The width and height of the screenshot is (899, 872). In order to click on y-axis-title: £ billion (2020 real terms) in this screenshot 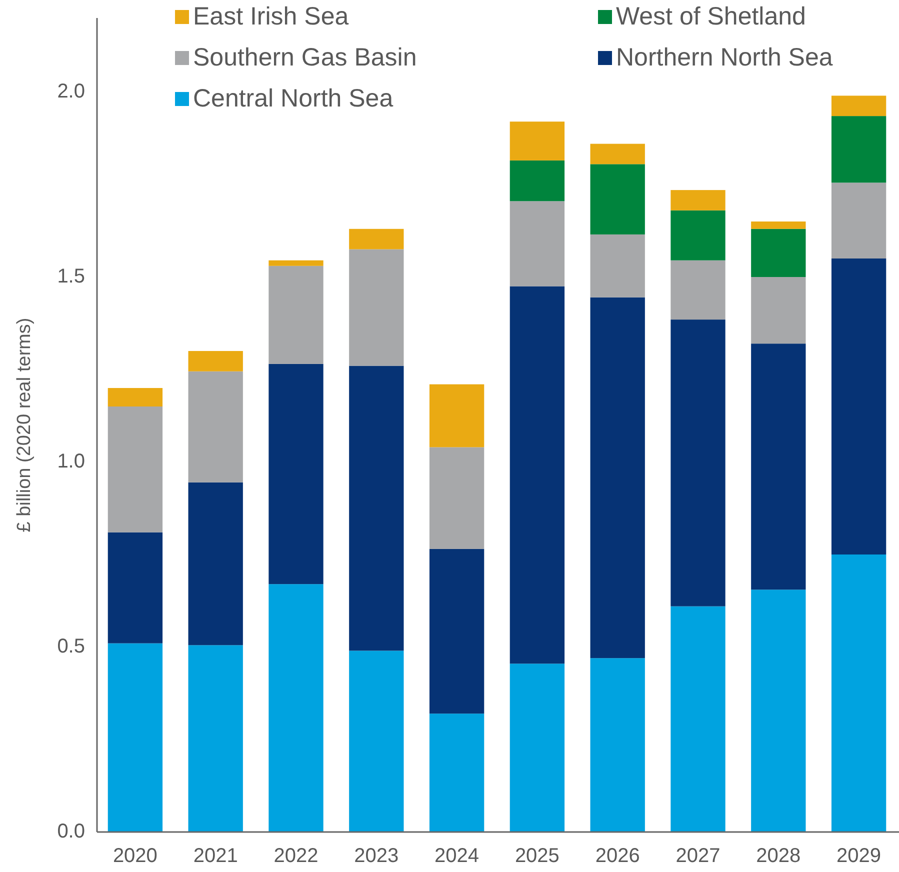, I will do `click(24, 425)`.